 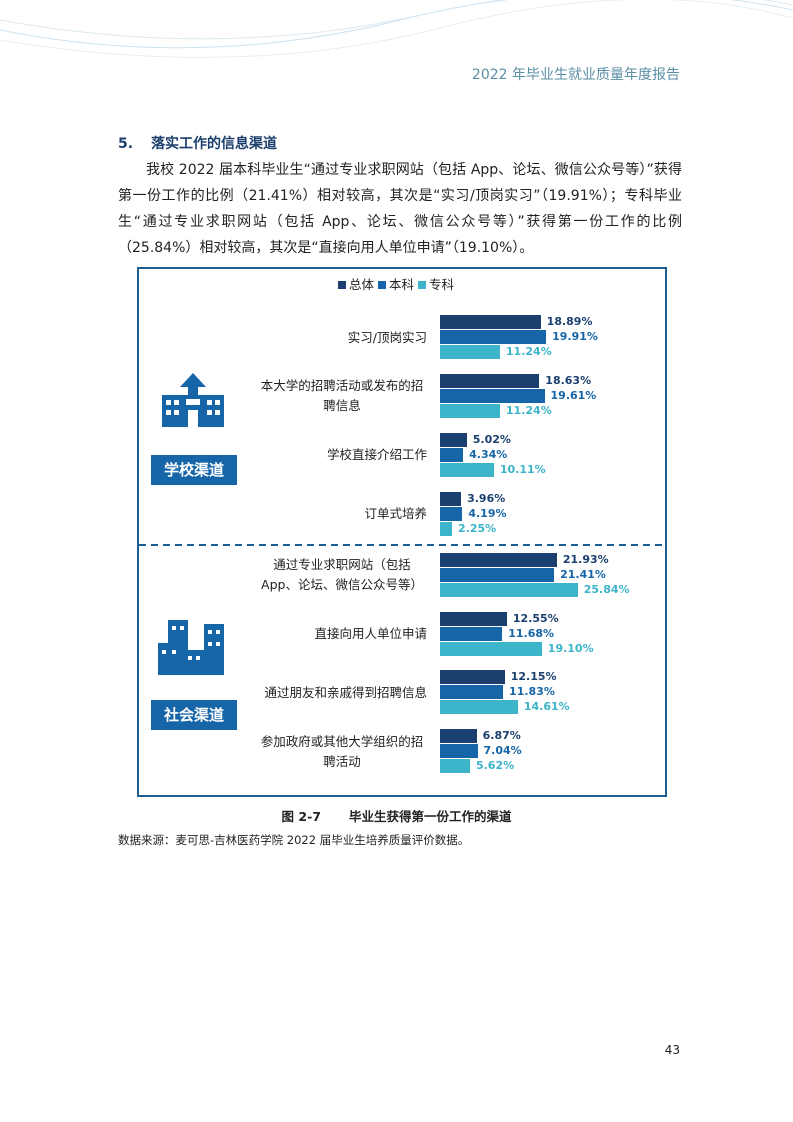 I want to click on category-text: 参加政府或其他大学组织的招聘活动, so click(x=342, y=751).